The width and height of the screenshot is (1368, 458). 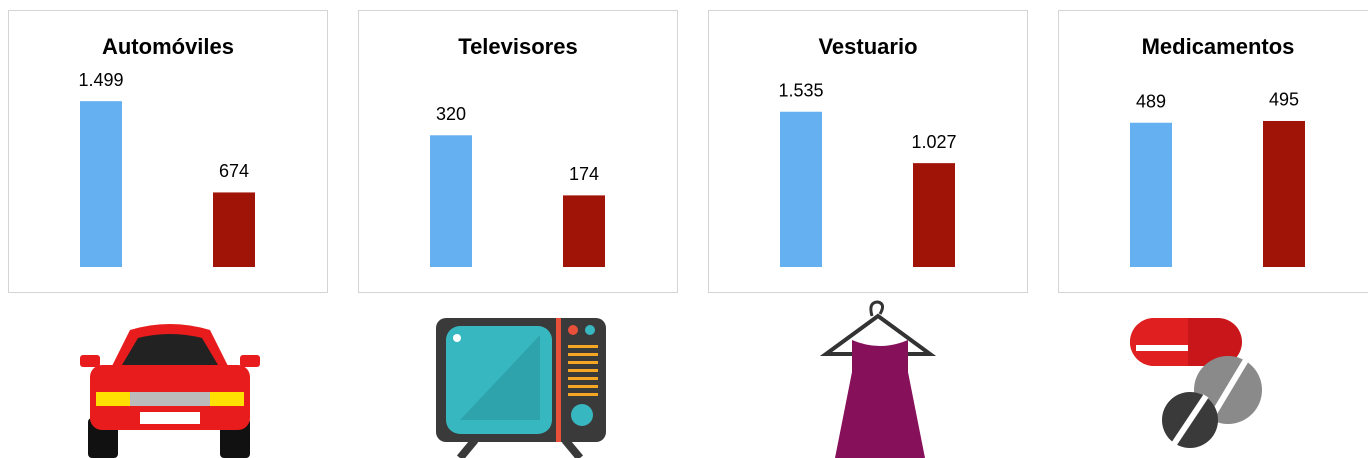 I want to click on value-label: 1.499, so click(x=100, y=80).